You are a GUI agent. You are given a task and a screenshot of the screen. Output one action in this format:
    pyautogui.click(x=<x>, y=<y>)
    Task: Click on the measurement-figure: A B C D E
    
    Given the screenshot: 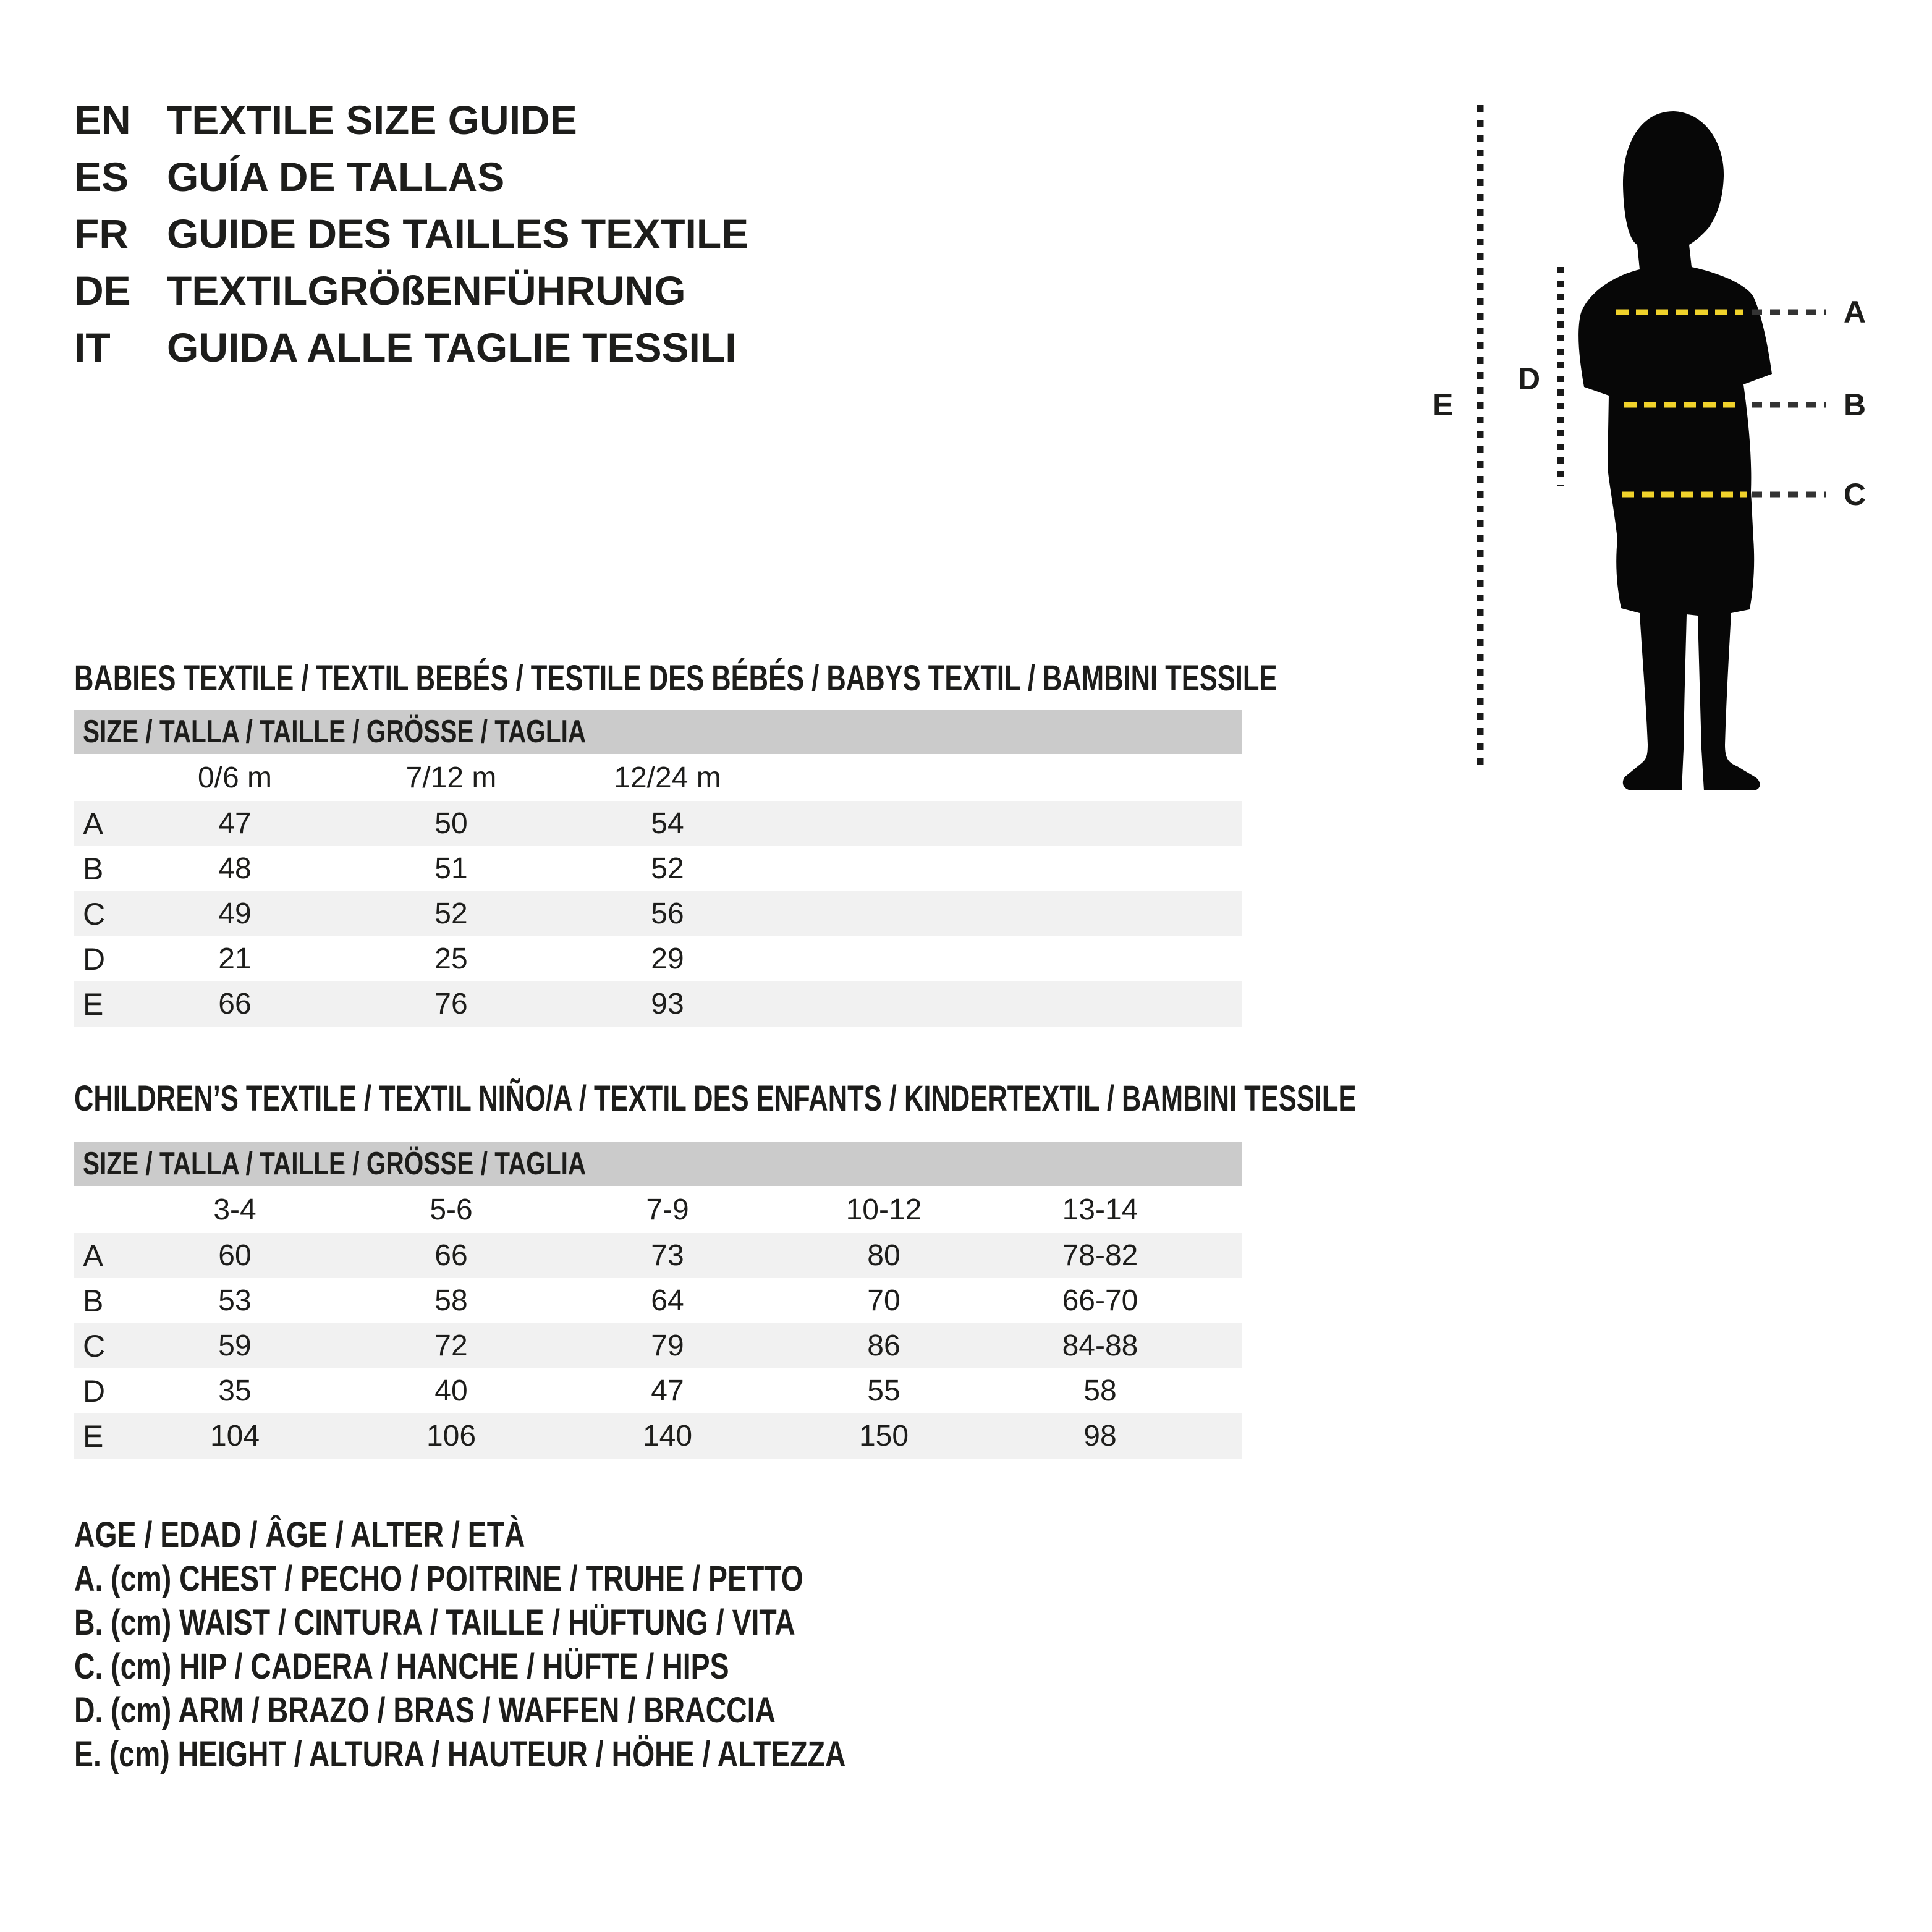 What is the action you would take?
    pyautogui.click(x=1662, y=445)
    